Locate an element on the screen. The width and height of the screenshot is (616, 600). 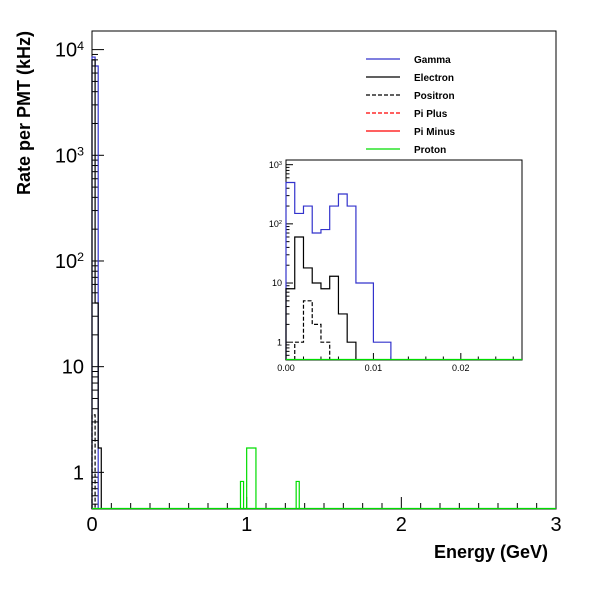
legend-label-gamma: Gamma is located at coordinates (432, 60).